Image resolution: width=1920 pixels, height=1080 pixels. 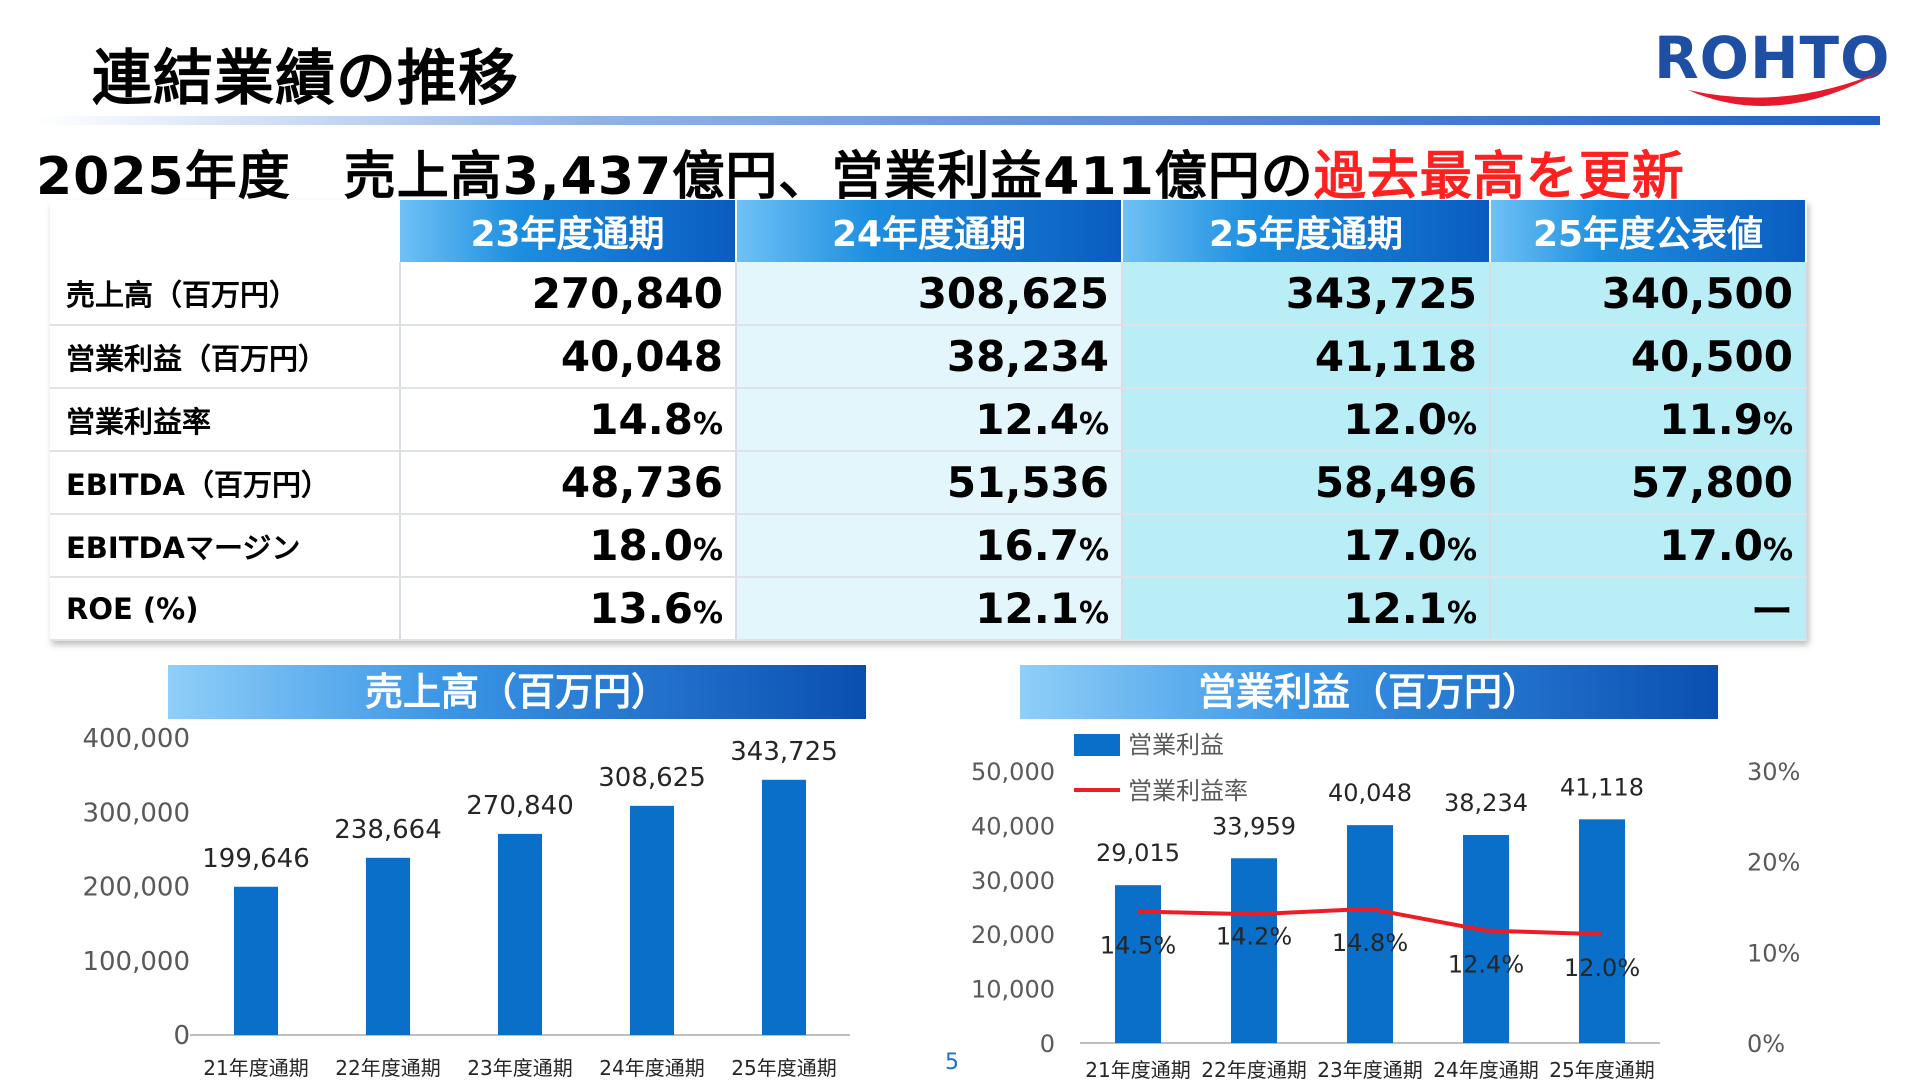 What do you see at coordinates (136, 888) in the screenshot?
I see `sales-y-tick-label: 200,000` at bounding box center [136, 888].